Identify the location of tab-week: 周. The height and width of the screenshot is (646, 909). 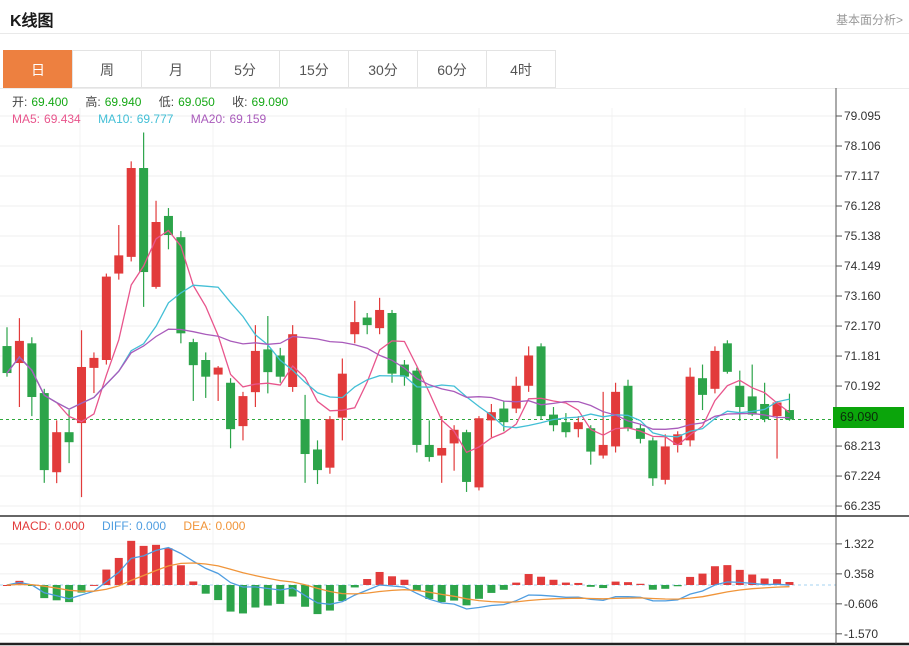
(107, 69).